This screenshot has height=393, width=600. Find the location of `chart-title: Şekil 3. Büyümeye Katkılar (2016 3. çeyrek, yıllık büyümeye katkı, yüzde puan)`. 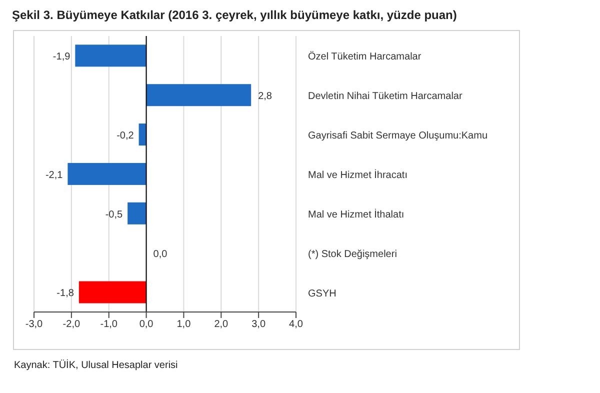

chart-title: Şekil 3. Büyümeye Katkılar (2016 3. çeyrek, yıllık büyümeye katkı, yüzde puan) is located at coordinates (235, 15).